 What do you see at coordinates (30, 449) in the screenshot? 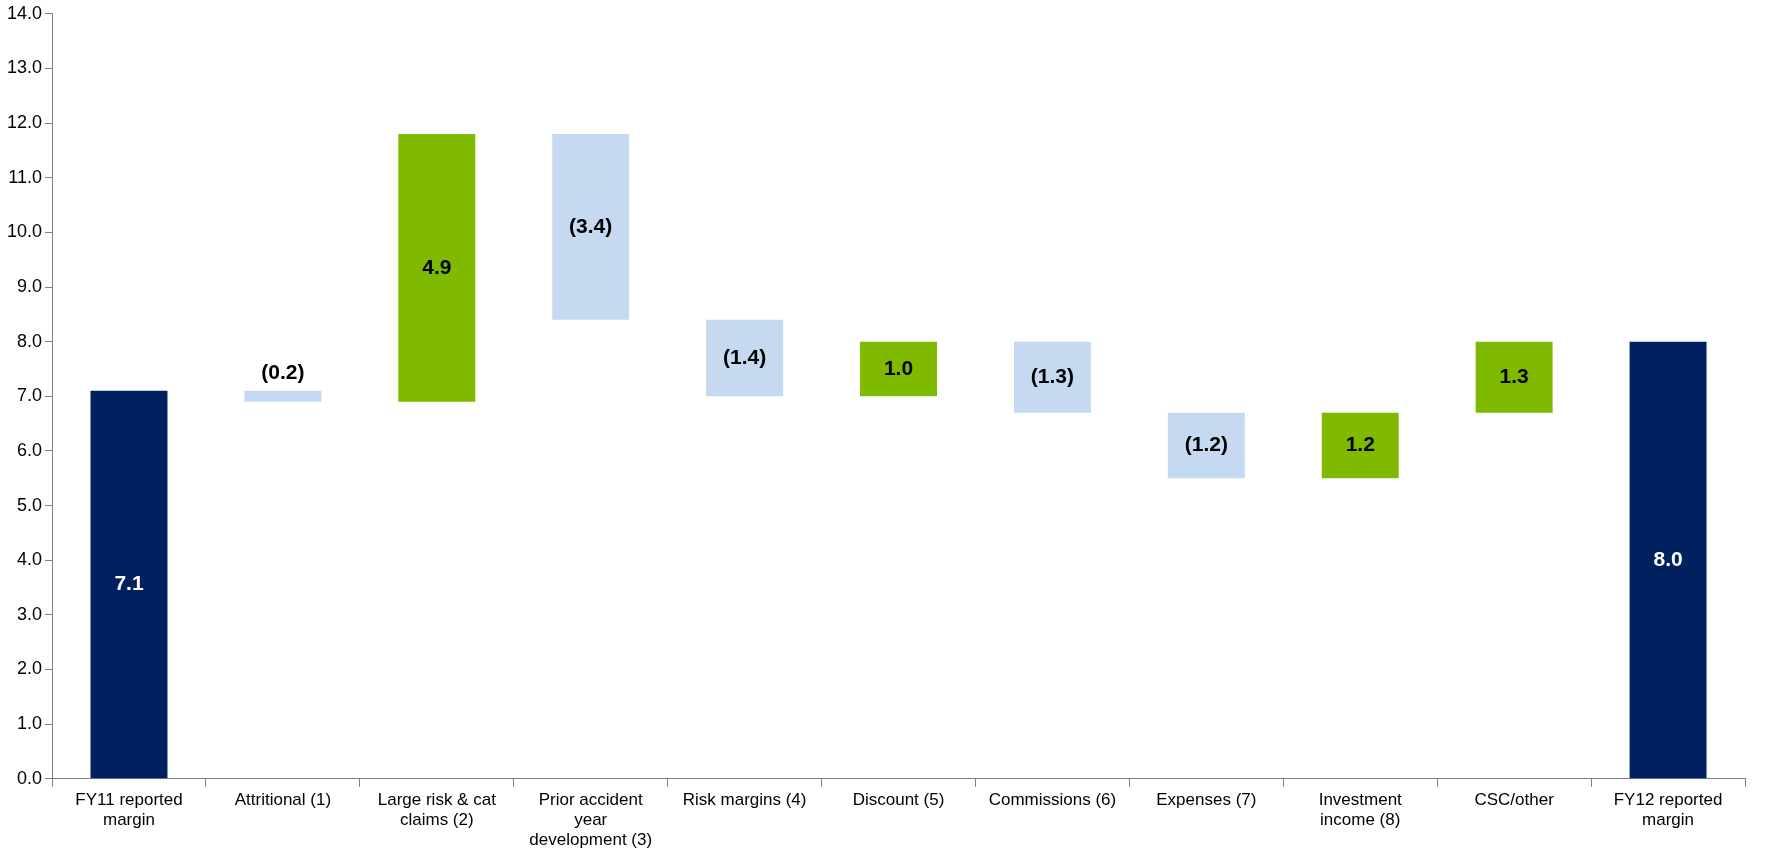
I see `y-tick-label: 6.0` at bounding box center [30, 449].